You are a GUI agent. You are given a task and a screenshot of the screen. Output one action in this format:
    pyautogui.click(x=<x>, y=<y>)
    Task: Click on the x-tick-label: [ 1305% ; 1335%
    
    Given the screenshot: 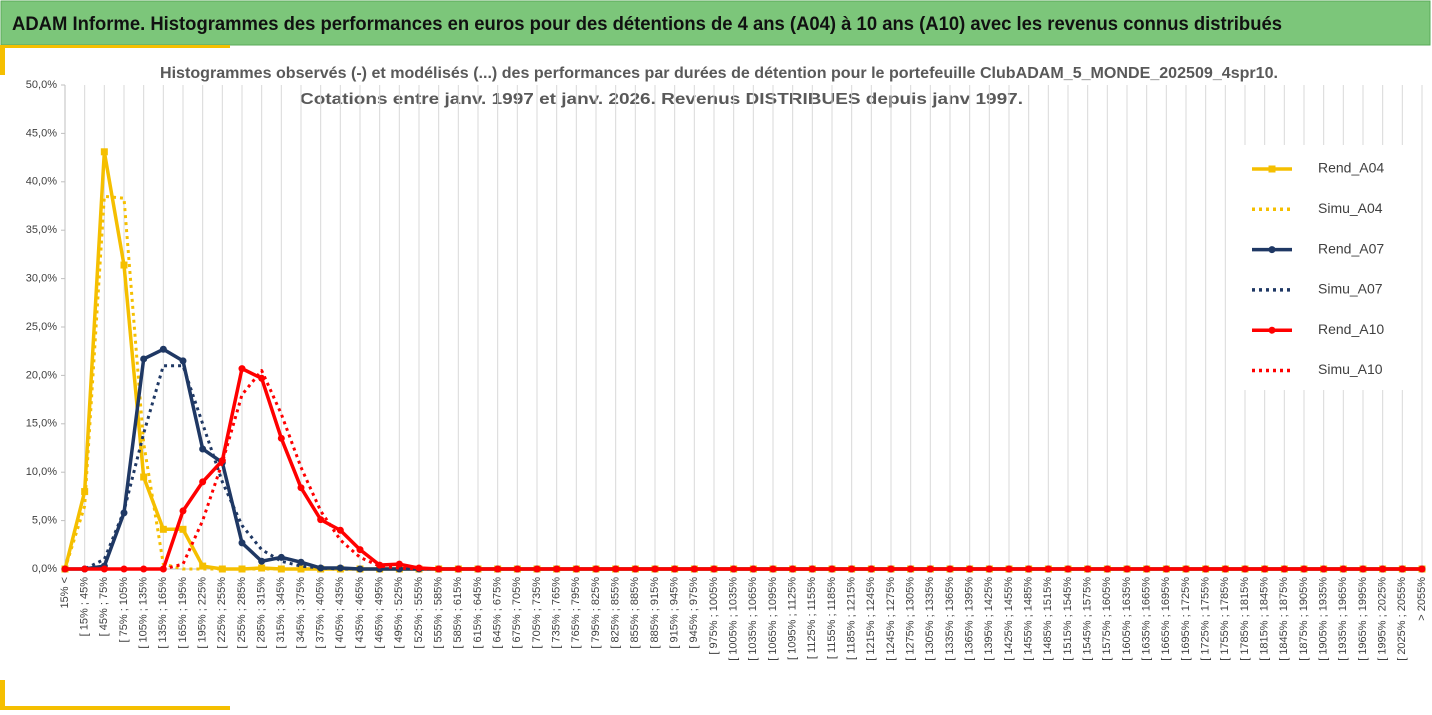 What is the action you would take?
    pyautogui.click(x=930, y=619)
    